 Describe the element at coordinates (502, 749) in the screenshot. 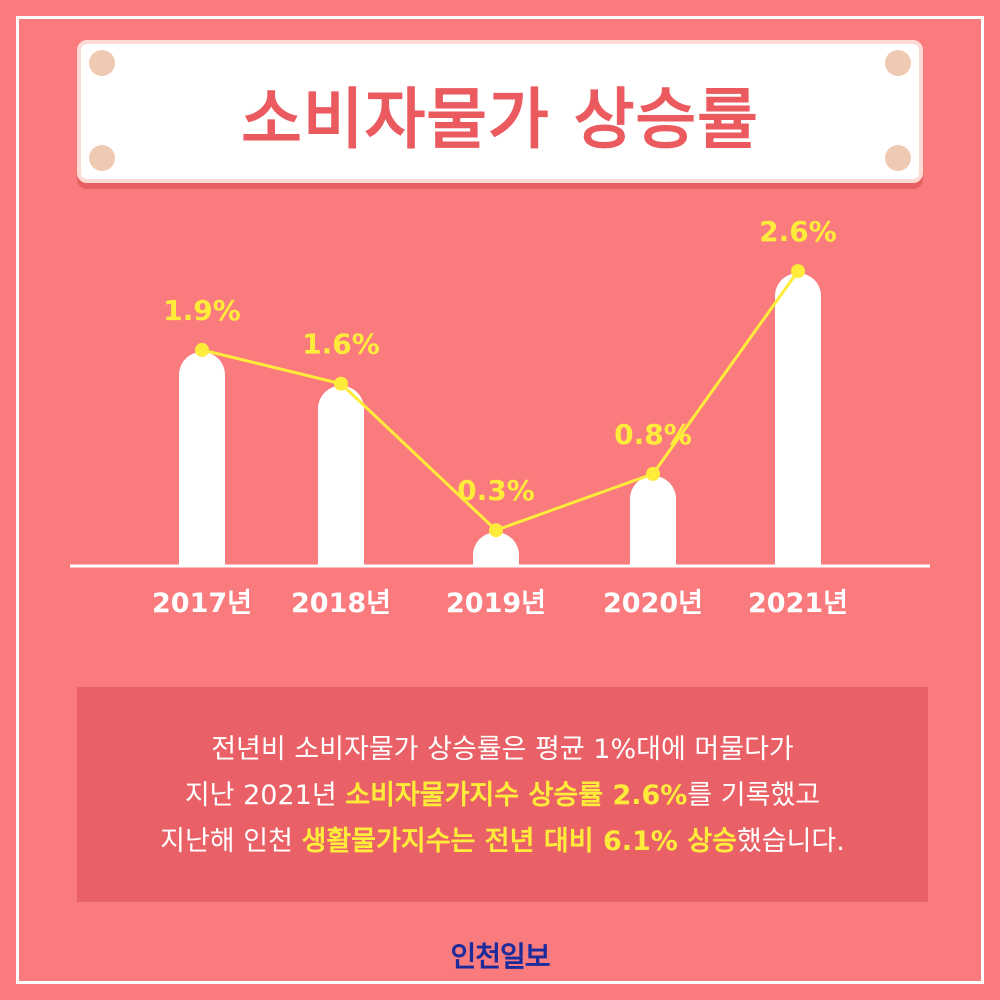

I see `info-line-1: 전년비 소비자물가 상승률은 평균 1%대에 머물다가` at that location.